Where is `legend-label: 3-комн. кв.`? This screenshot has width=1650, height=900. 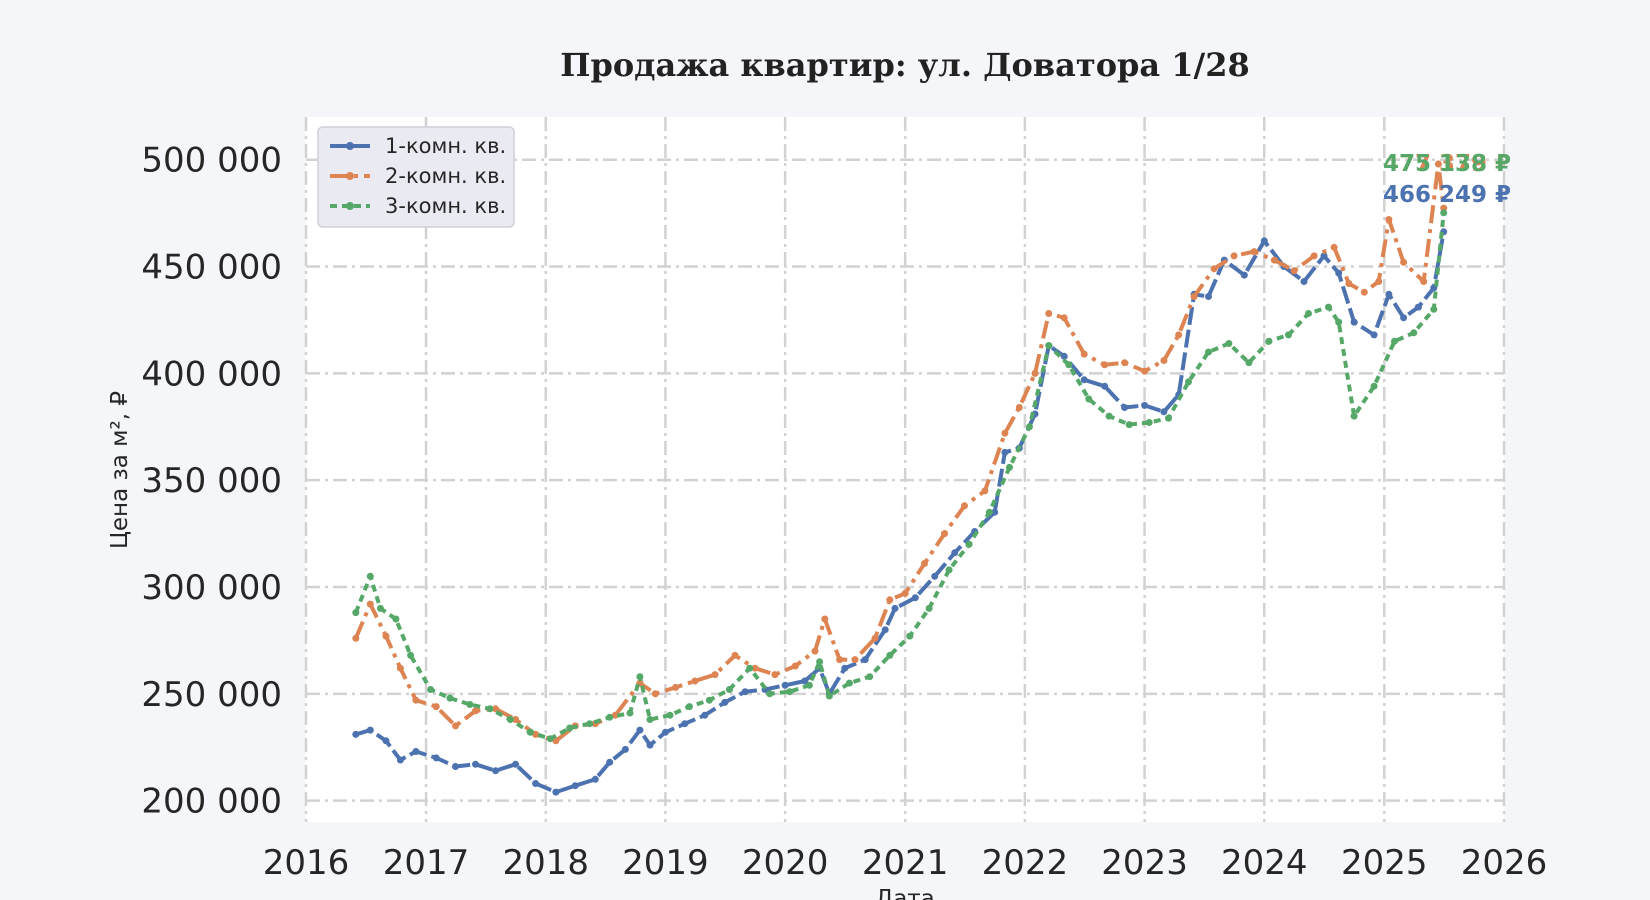
legend-label: 3-комн. кв. is located at coordinates (445, 206).